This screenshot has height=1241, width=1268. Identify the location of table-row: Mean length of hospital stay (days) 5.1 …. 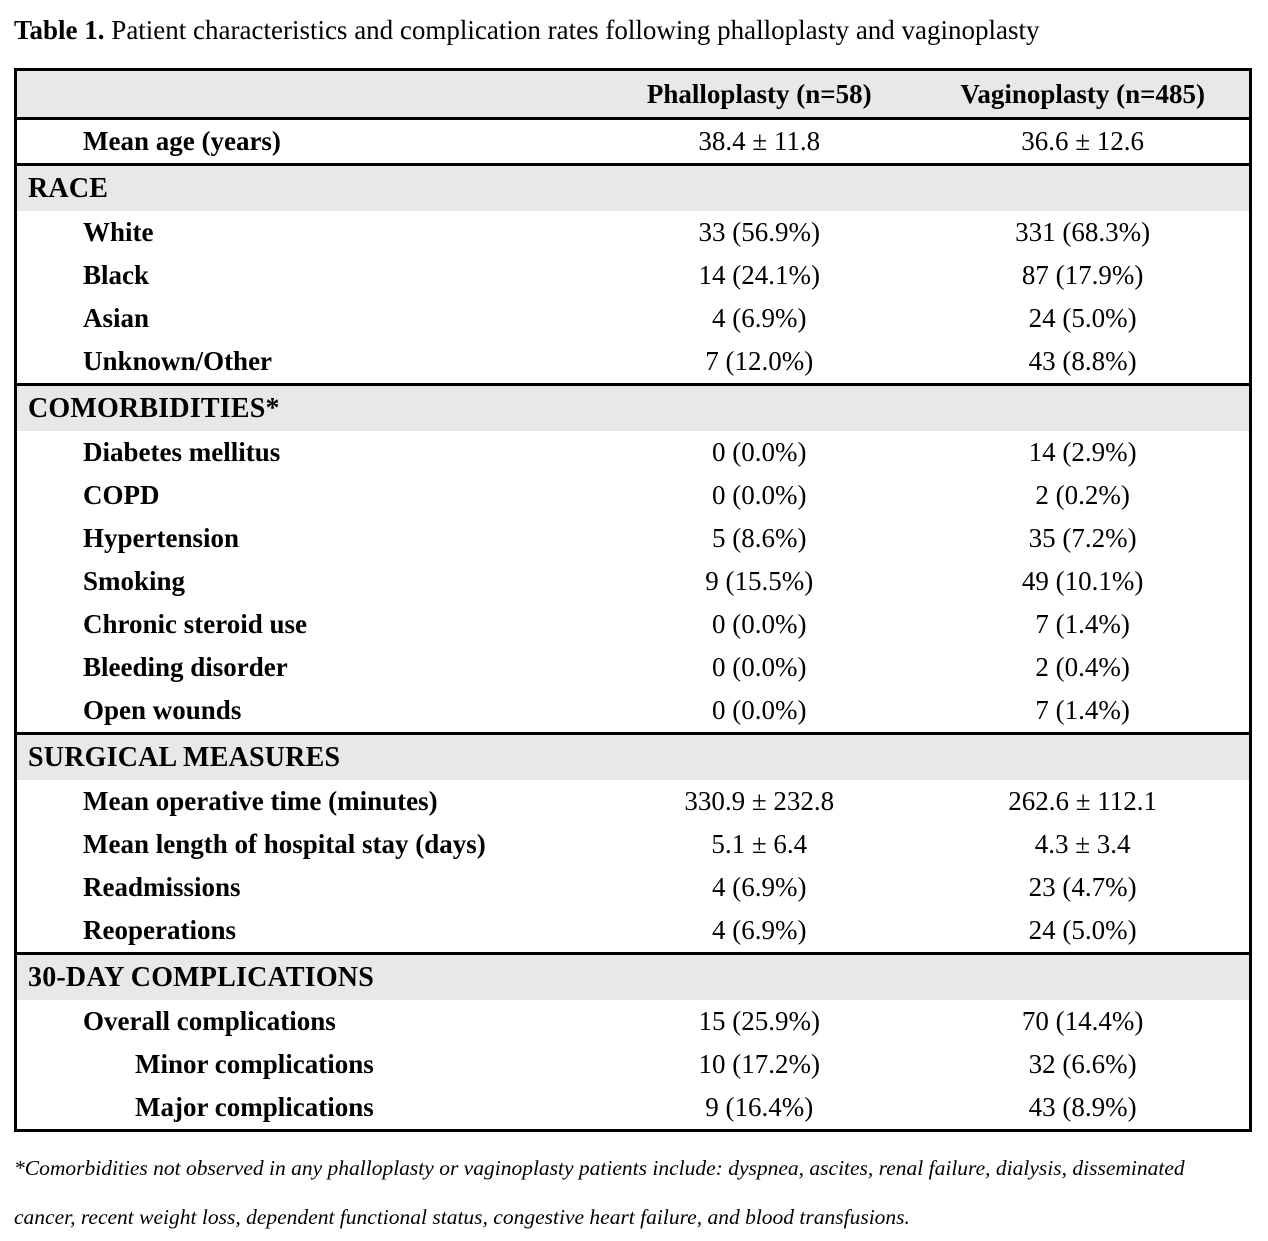
(633, 844).